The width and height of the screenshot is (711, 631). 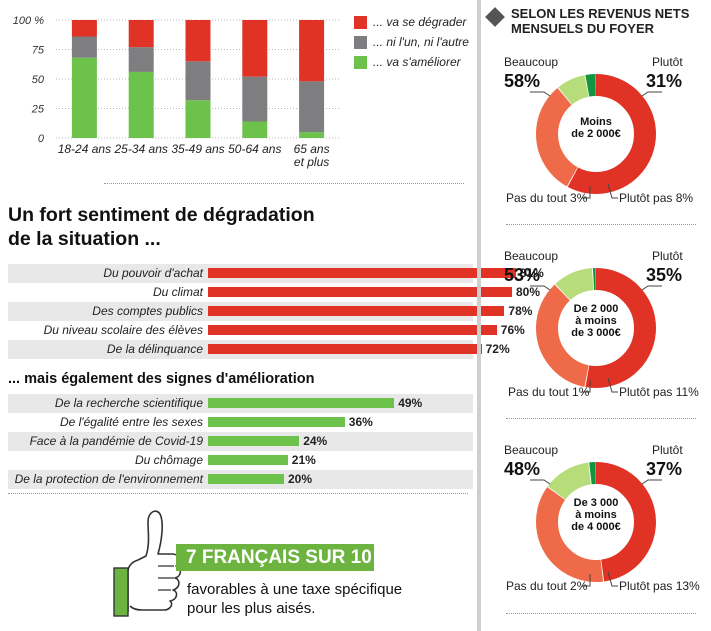 I want to click on beaucoup-pct: 58%, so click(x=522, y=81).